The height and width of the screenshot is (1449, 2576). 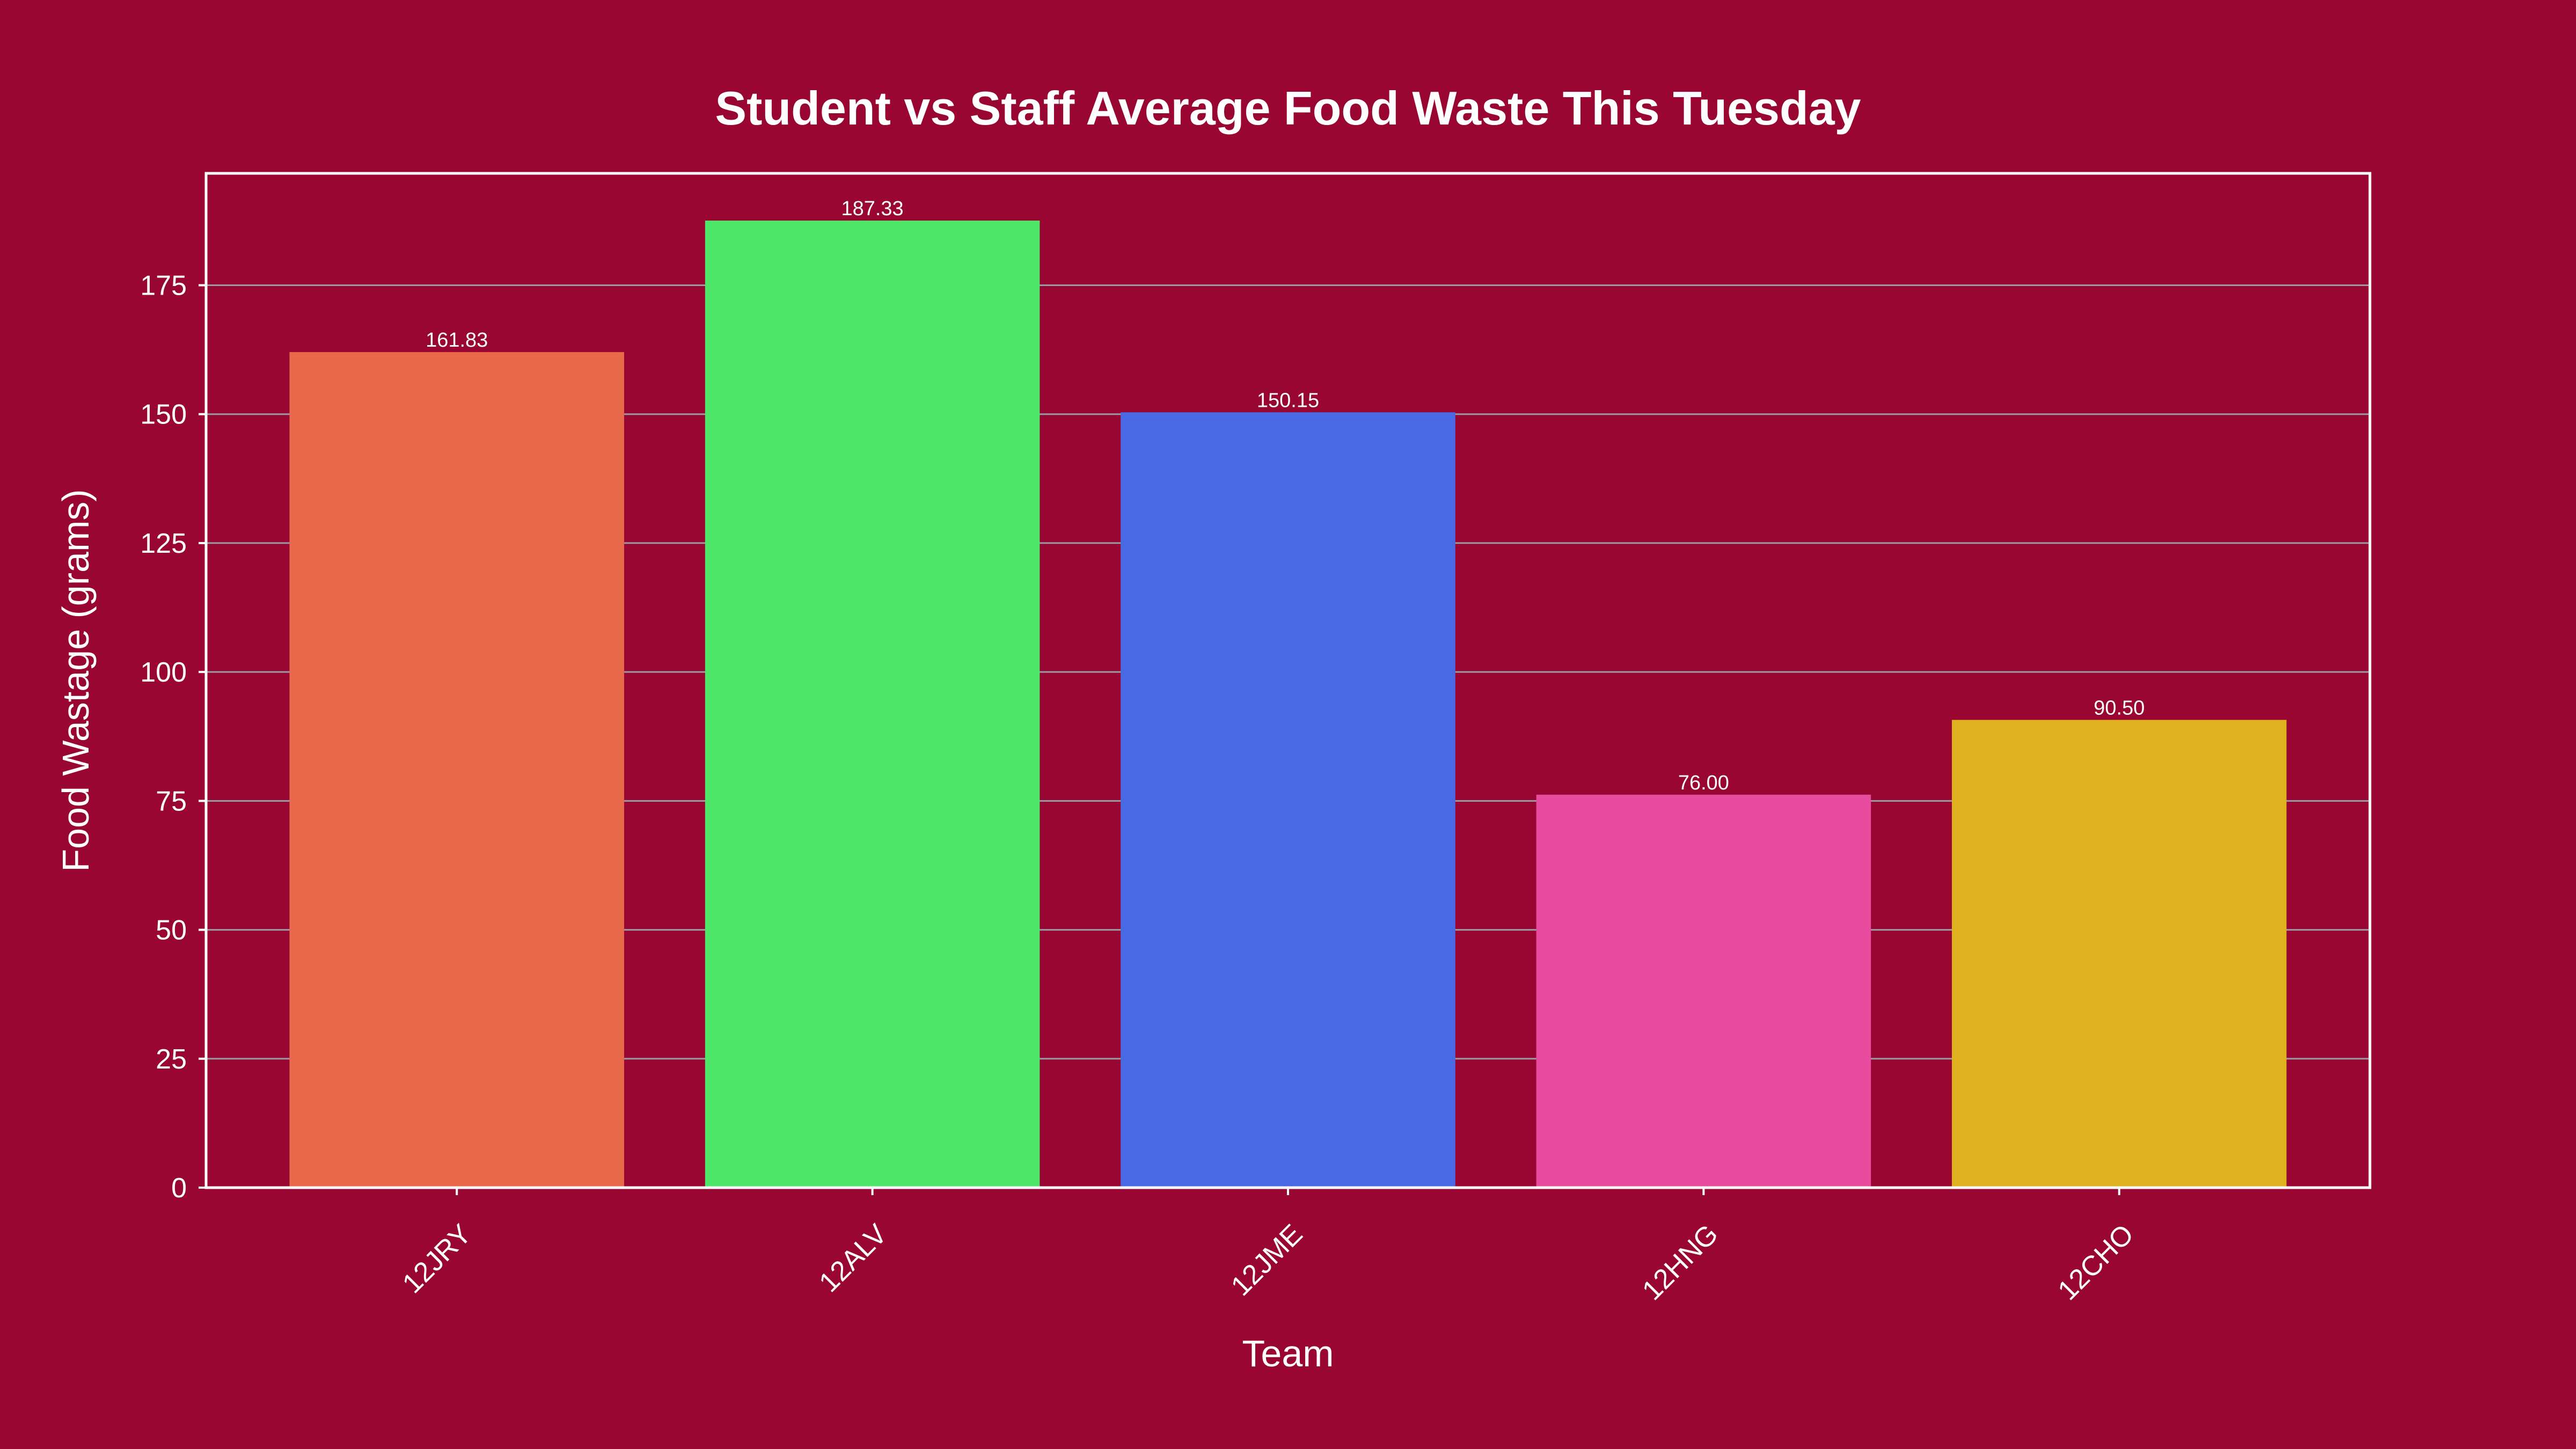 What do you see at coordinates (456, 770) in the screenshot?
I see `bar-12jry` at bounding box center [456, 770].